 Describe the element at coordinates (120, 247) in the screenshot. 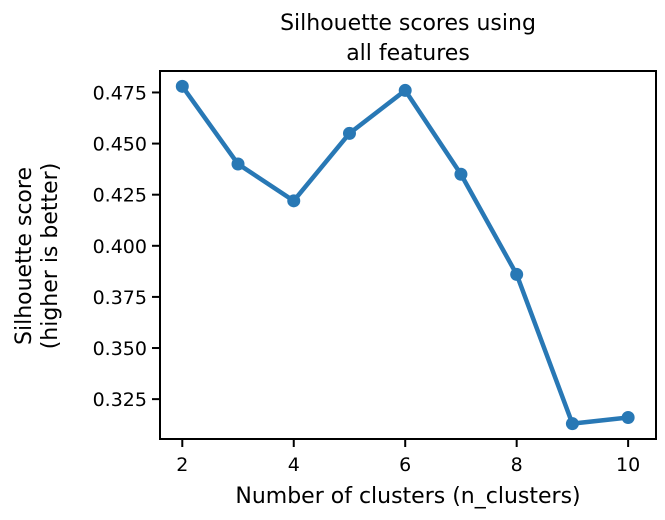

I see `y-tick-label: 0.400` at that location.